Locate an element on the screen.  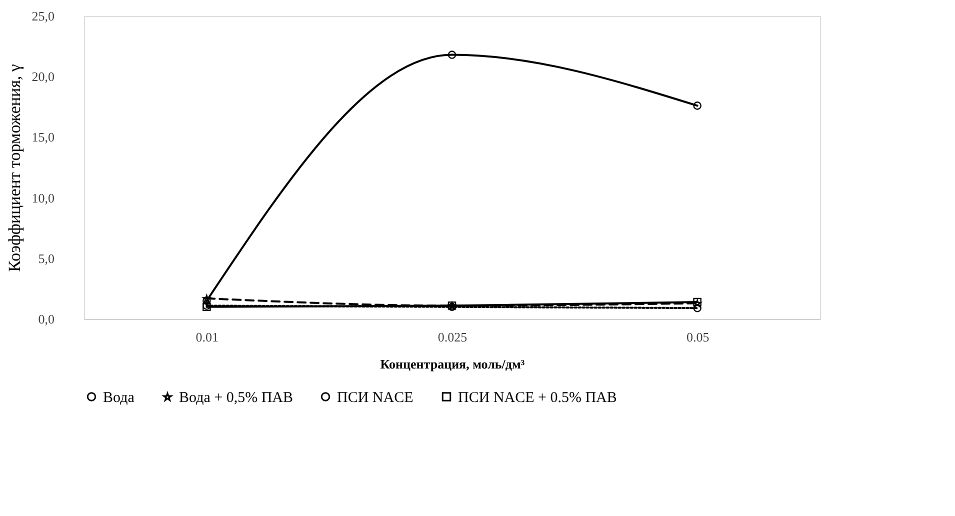
x-tick-label: 0.025 is located at coordinates (453, 337).